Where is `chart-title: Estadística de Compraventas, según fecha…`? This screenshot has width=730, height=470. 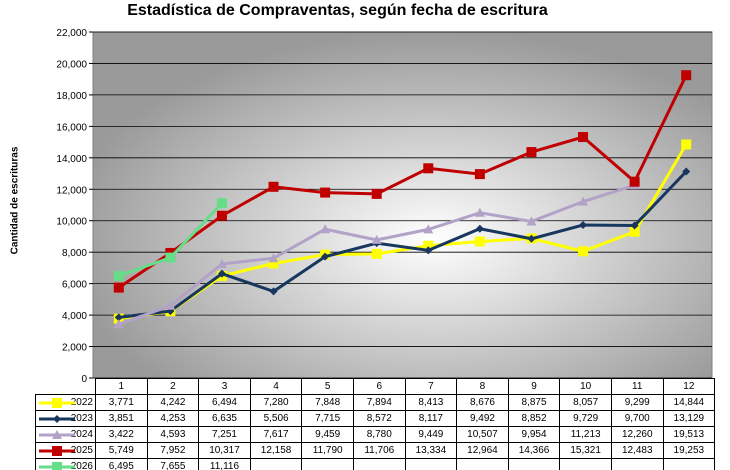 chart-title: Estadística de Compraventas, según fecha… is located at coordinates (337, 10).